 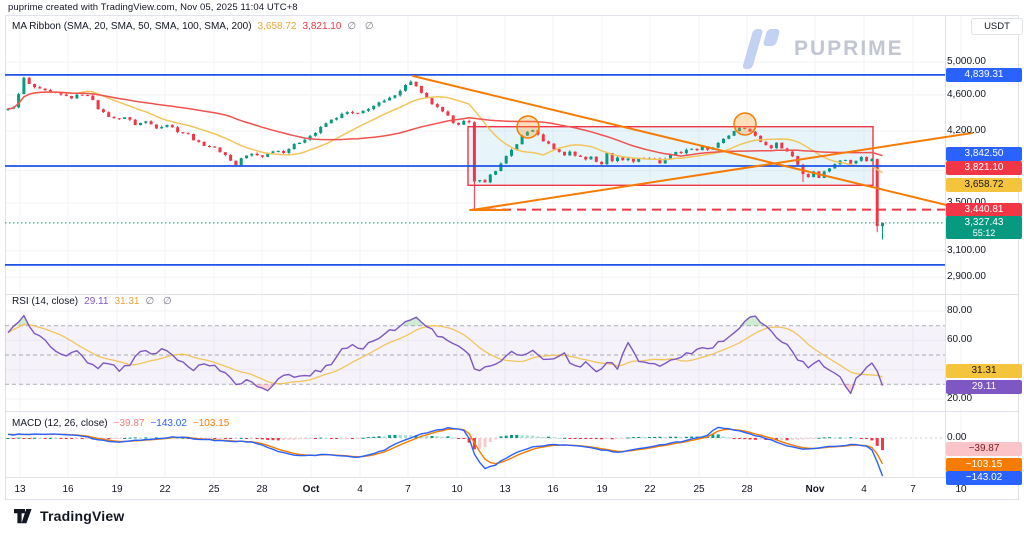 I want to click on time-tick-label: Oct, so click(x=311, y=489).